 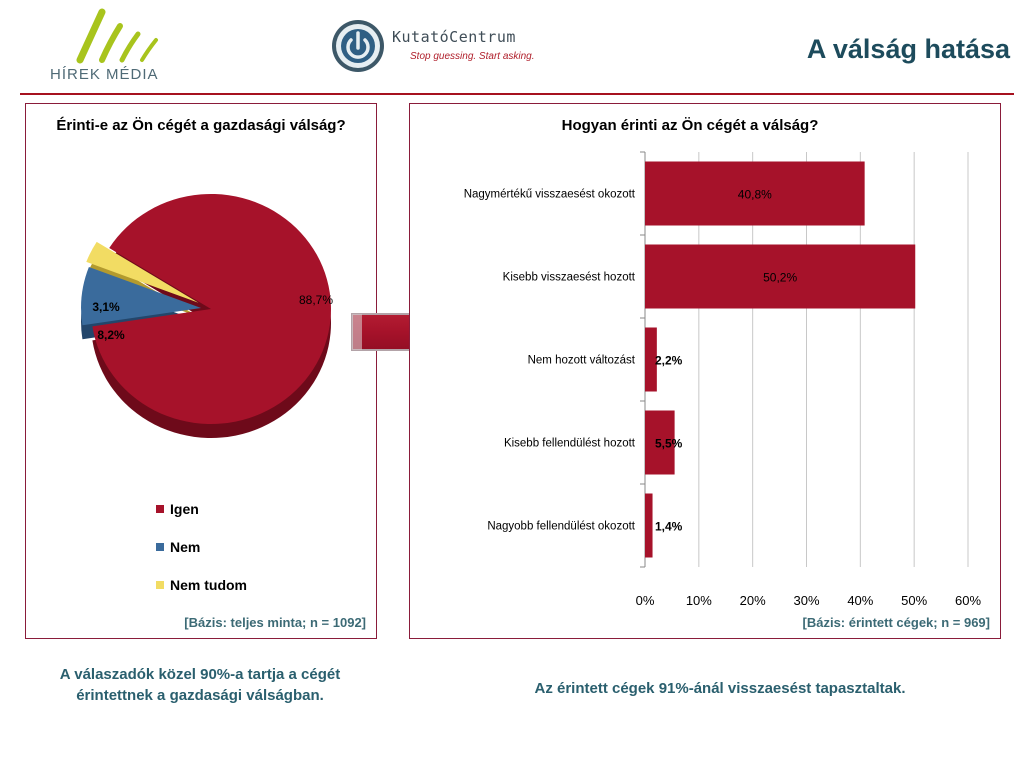 What do you see at coordinates (669, 361) in the screenshot?
I see `bar-data-label-3: 2,2%` at bounding box center [669, 361].